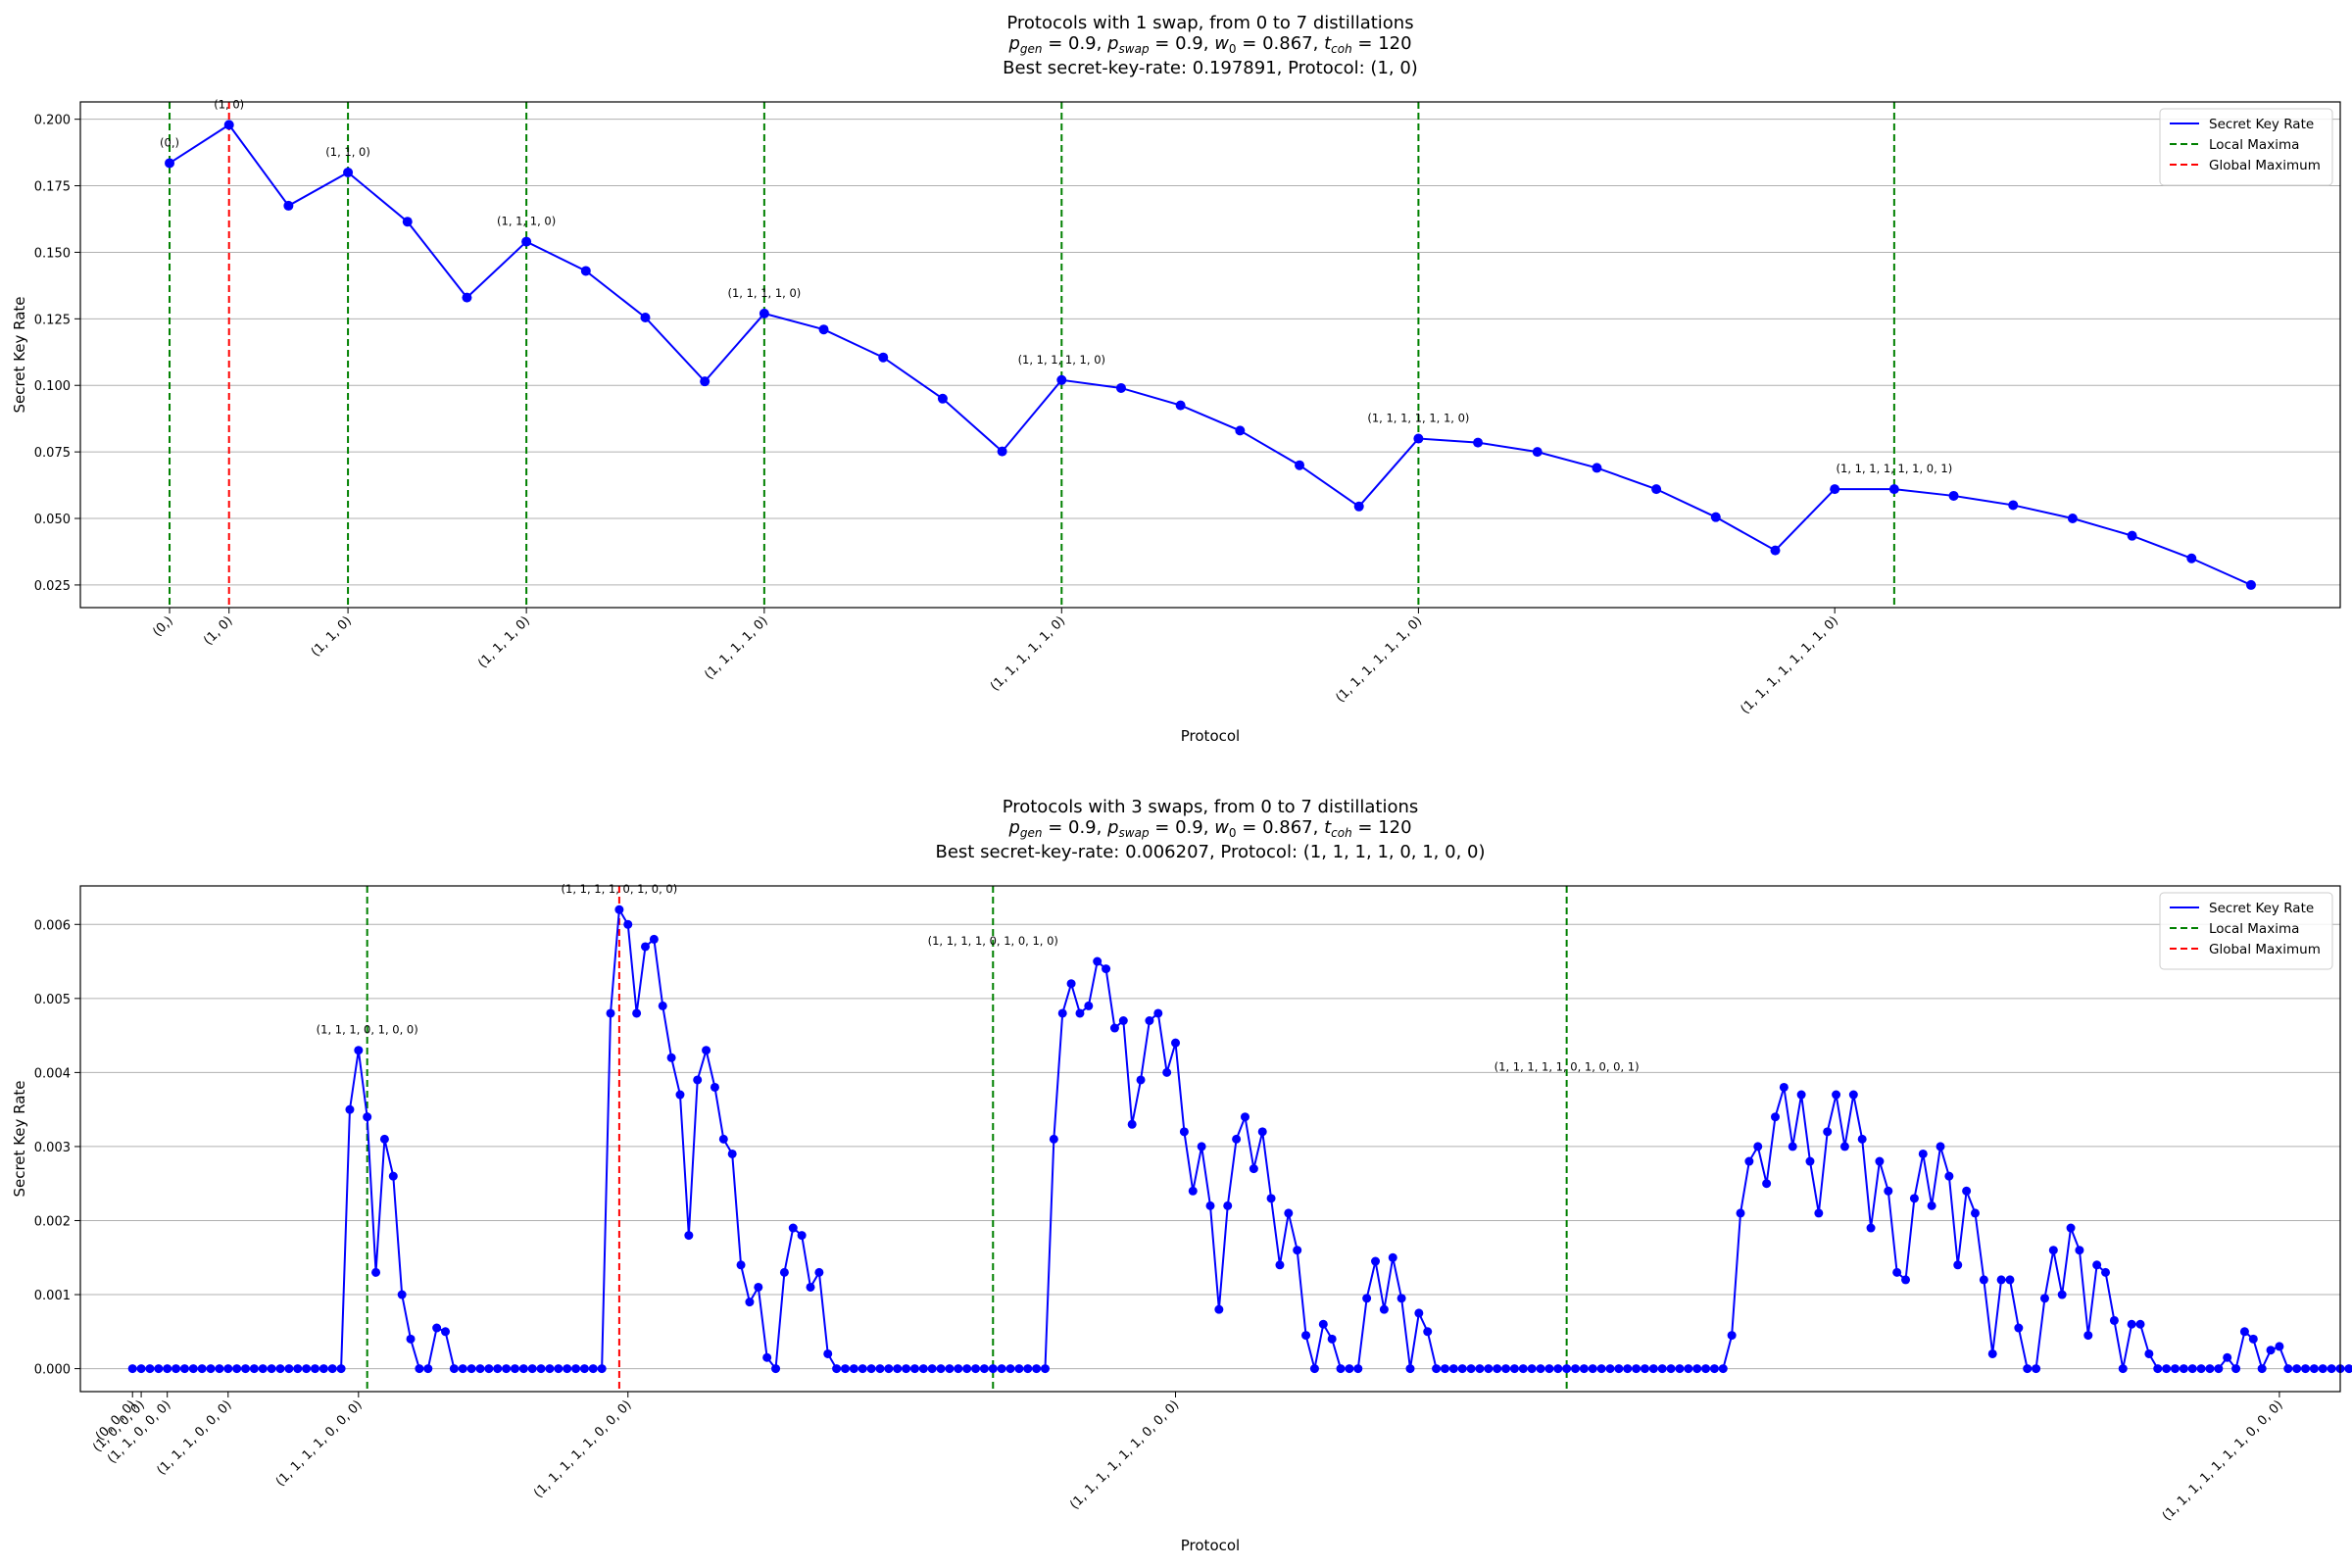  I want to click on y-axis-label: Secret Key Rate, so click(19, 1138).